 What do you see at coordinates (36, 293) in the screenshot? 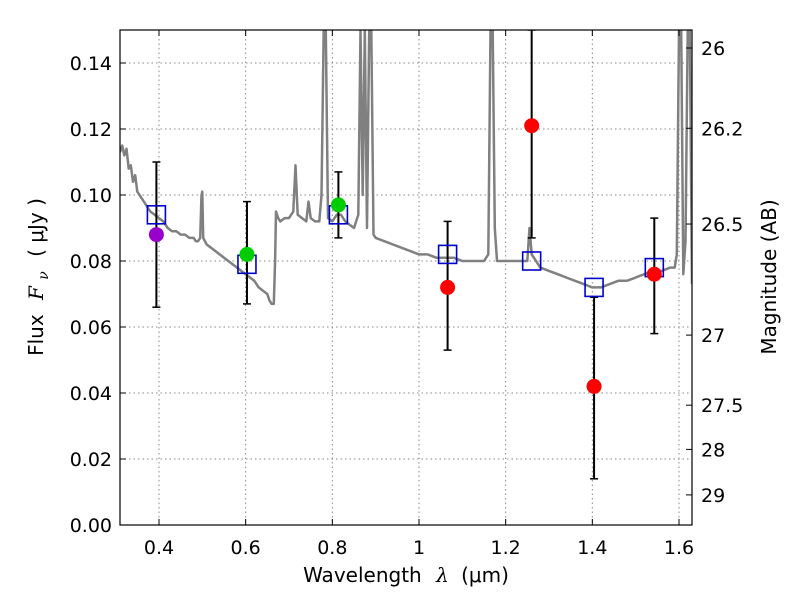
I see `y-axis-title-symbol: F` at bounding box center [36, 293].